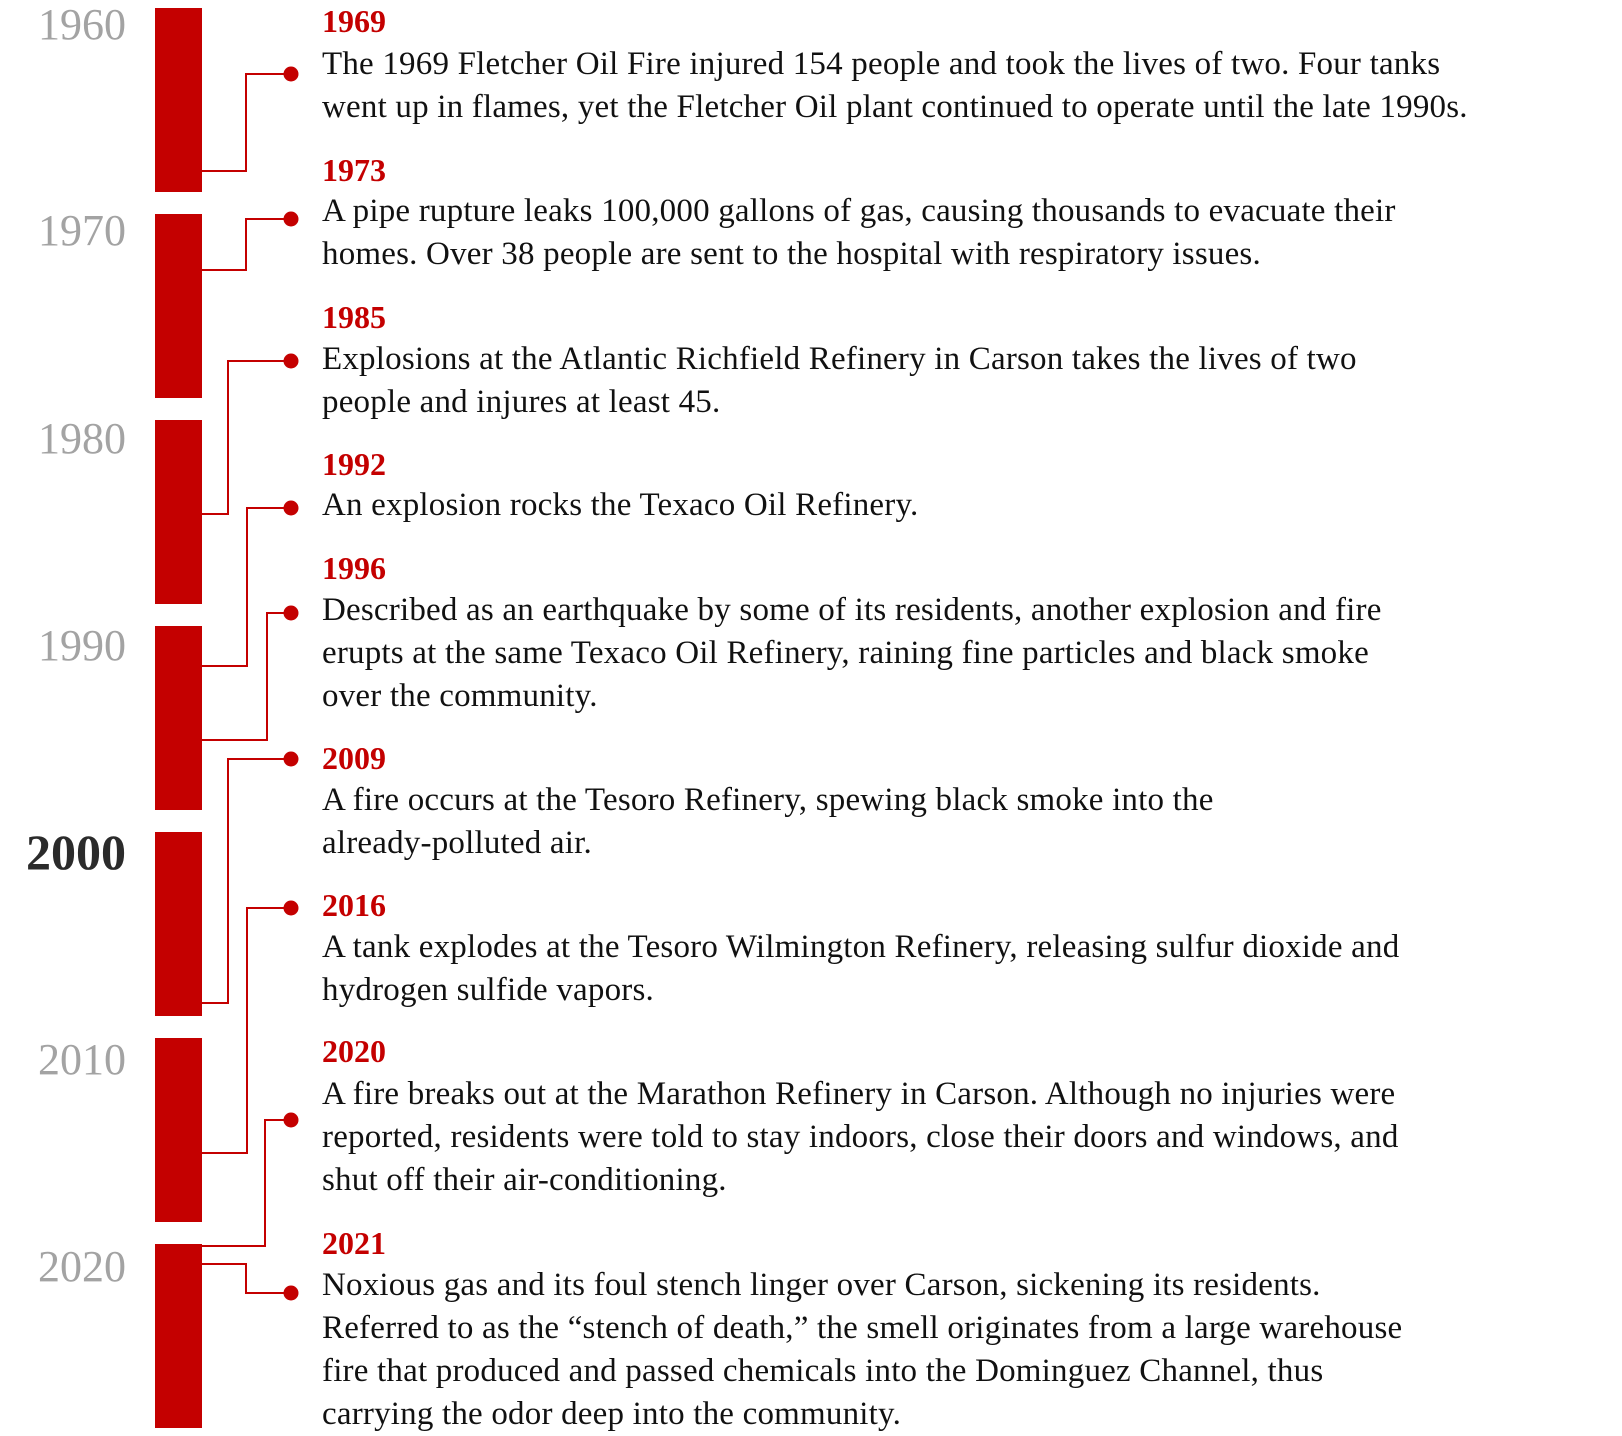 The width and height of the screenshot is (1622, 1436). I want to click on event-year: 1969, so click(354, 21).